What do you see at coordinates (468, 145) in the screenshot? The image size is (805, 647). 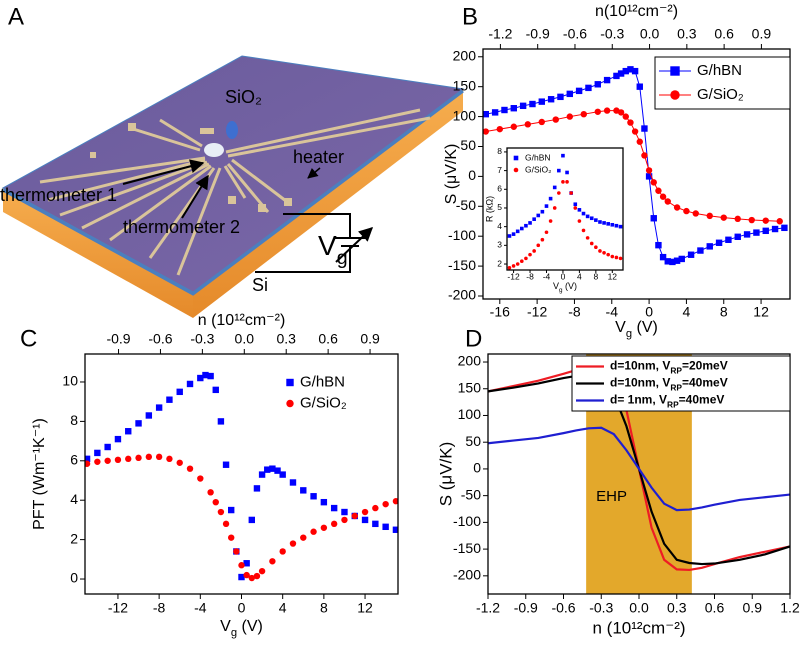 I see `y-tick-label: 50` at bounding box center [468, 145].